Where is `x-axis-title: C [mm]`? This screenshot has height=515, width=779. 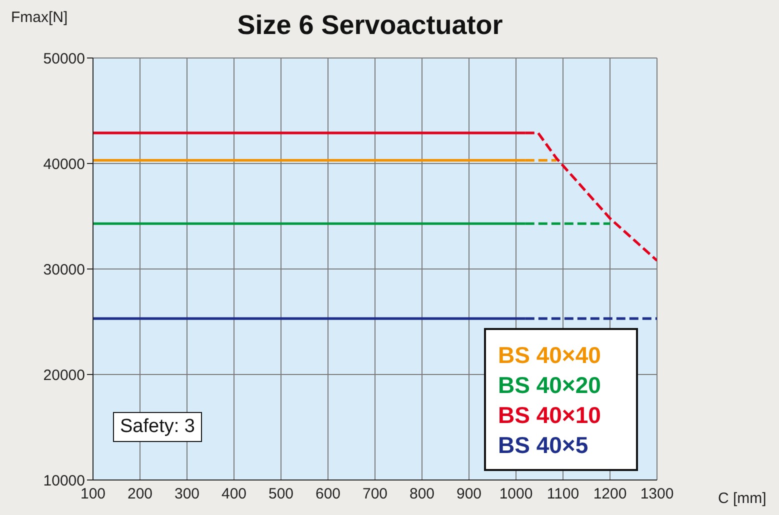
x-axis-title: C [mm] is located at coordinates (742, 498).